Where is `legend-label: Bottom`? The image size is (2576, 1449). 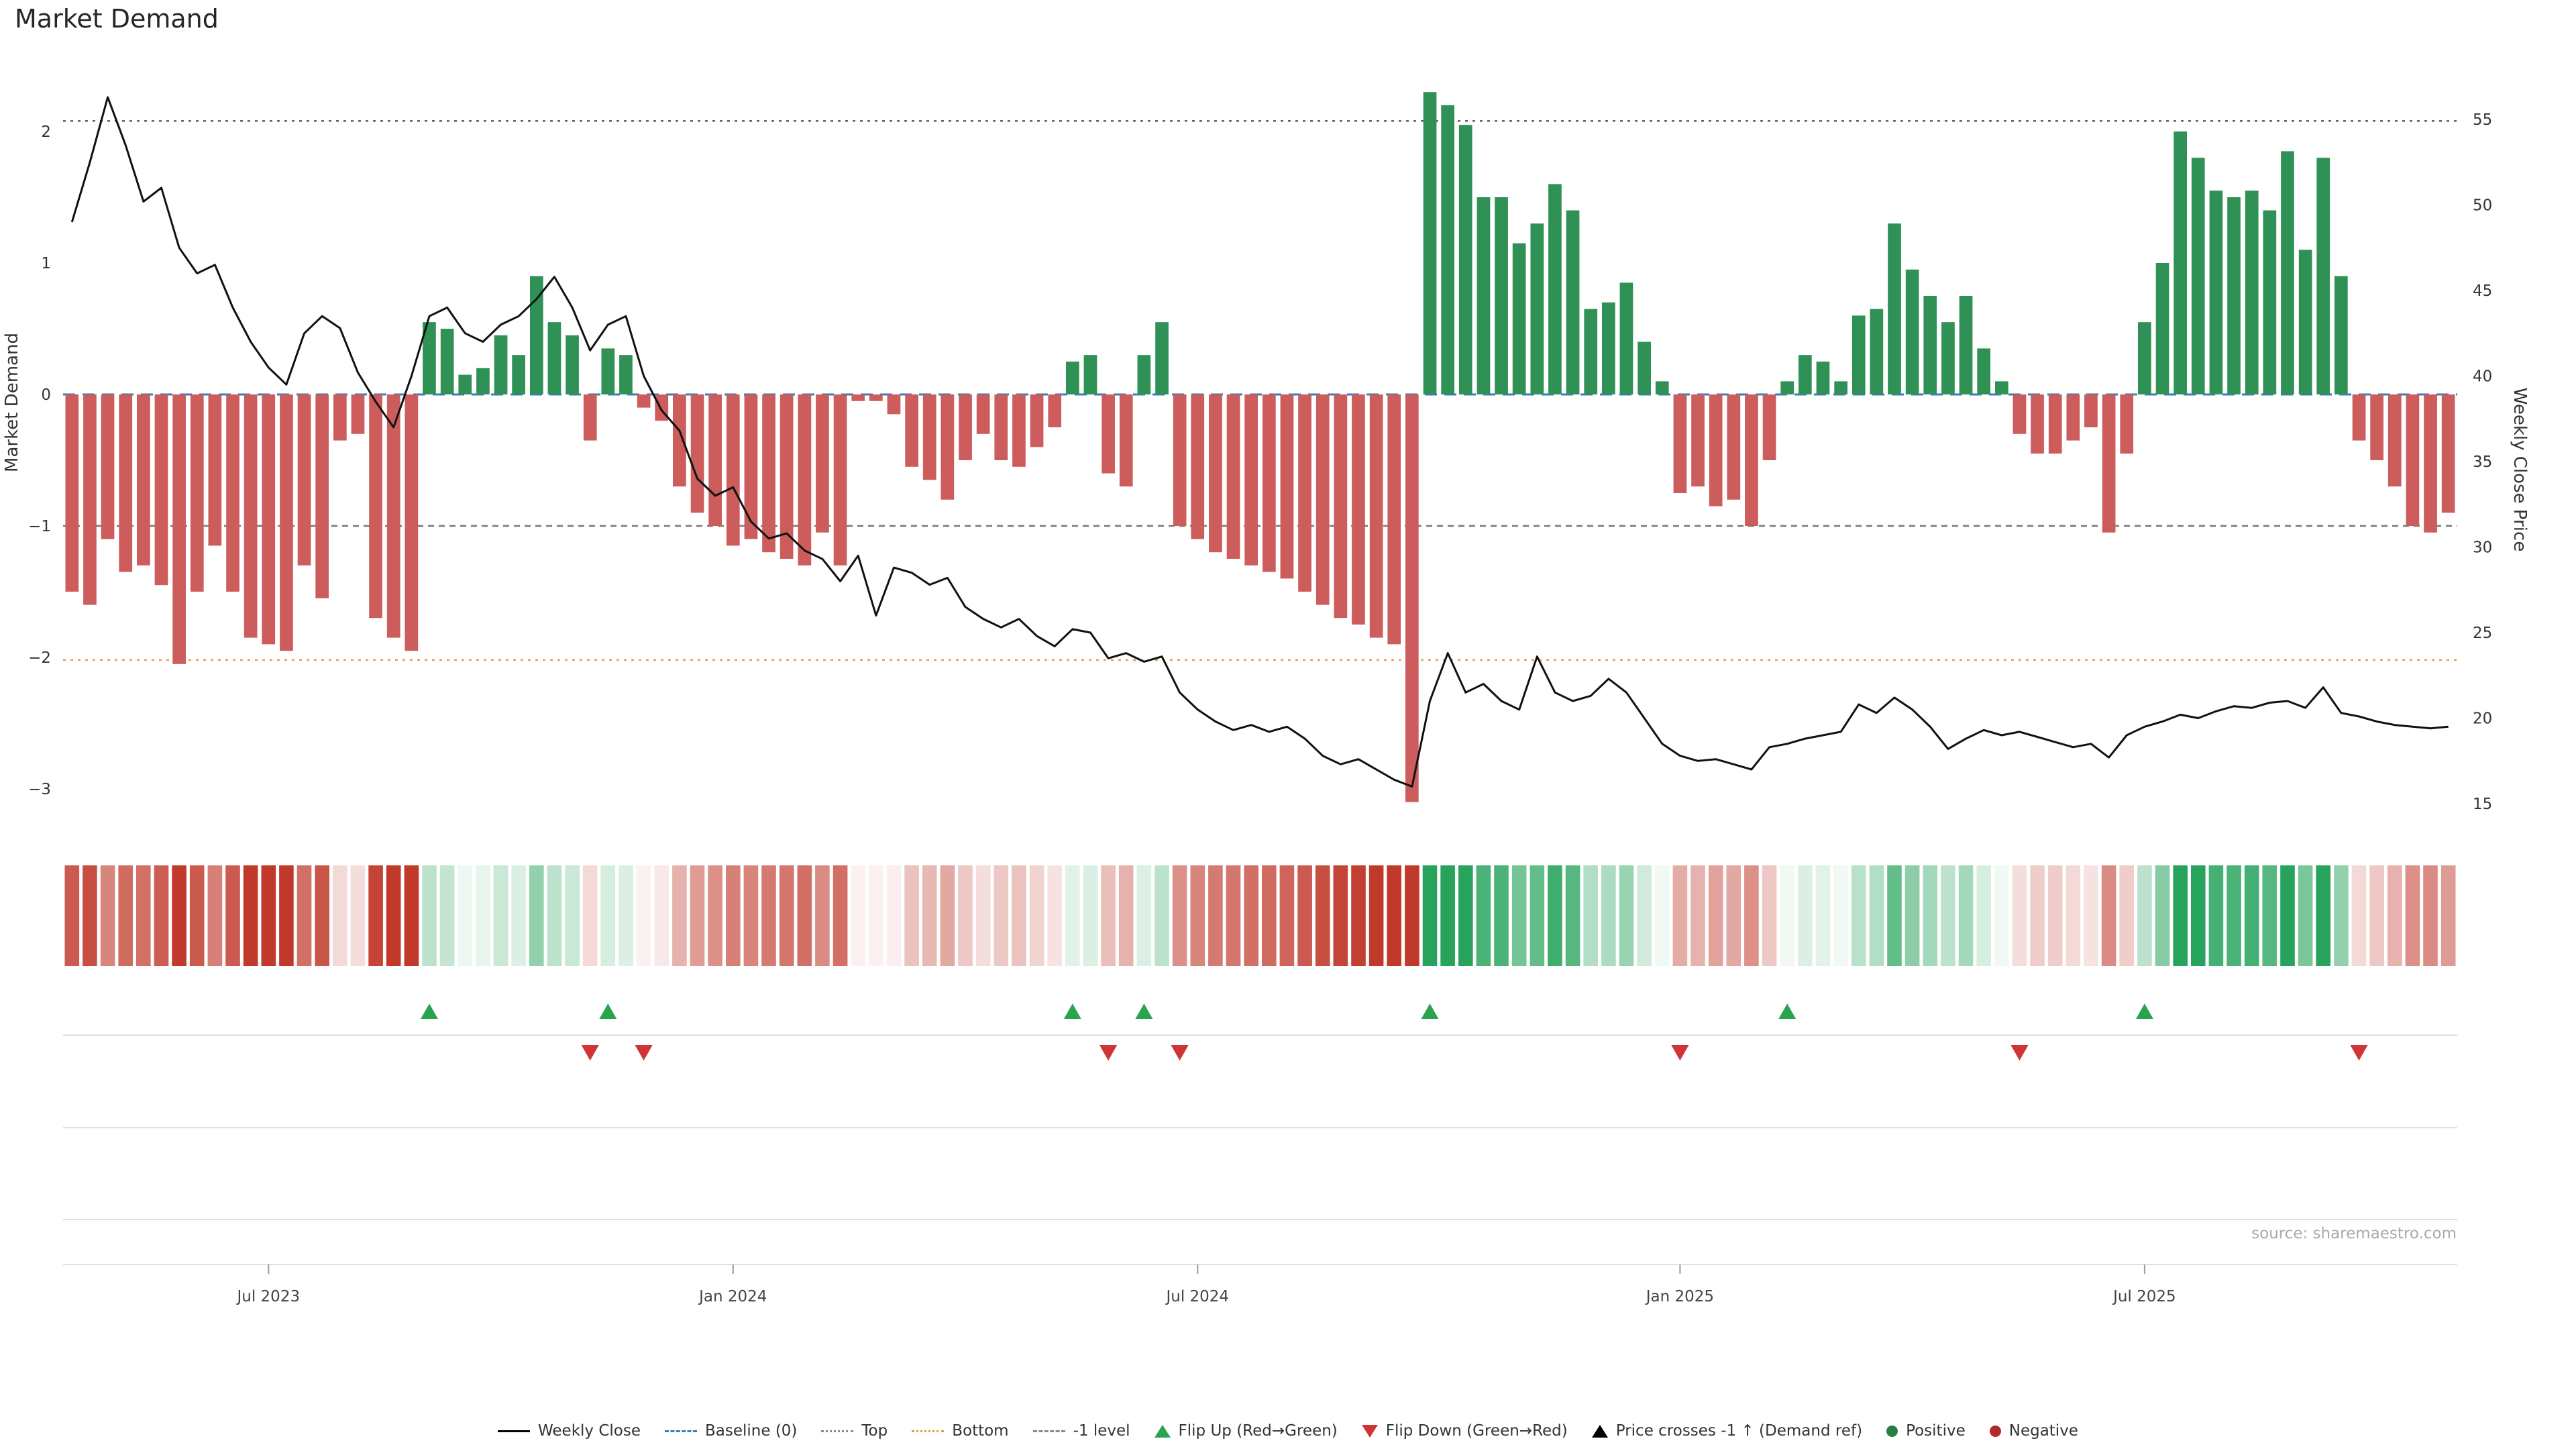 legend-label: Bottom is located at coordinates (980, 1431).